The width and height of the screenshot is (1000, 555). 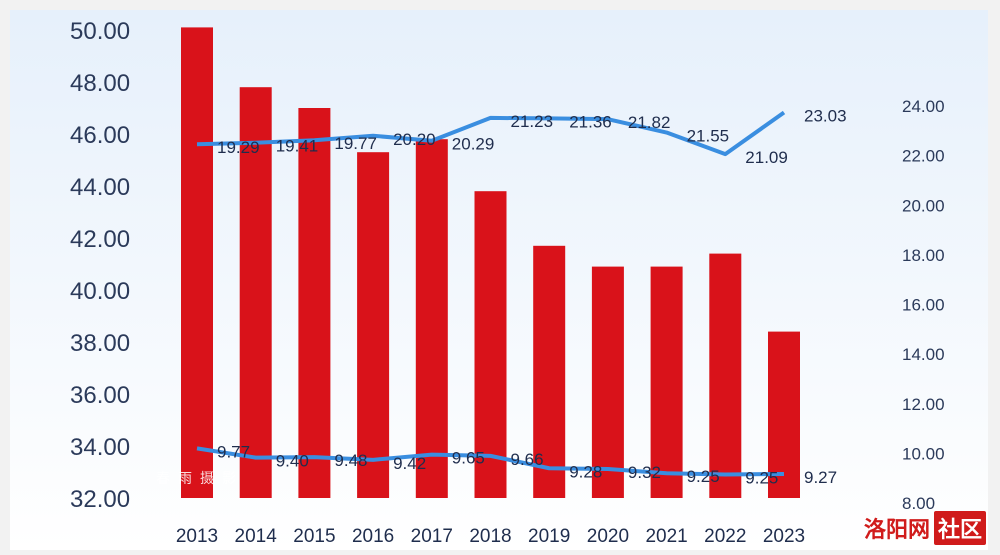 What do you see at coordinates (766, 157) in the screenshot?
I see `data-label: 21.09` at bounding box center [766, 157].